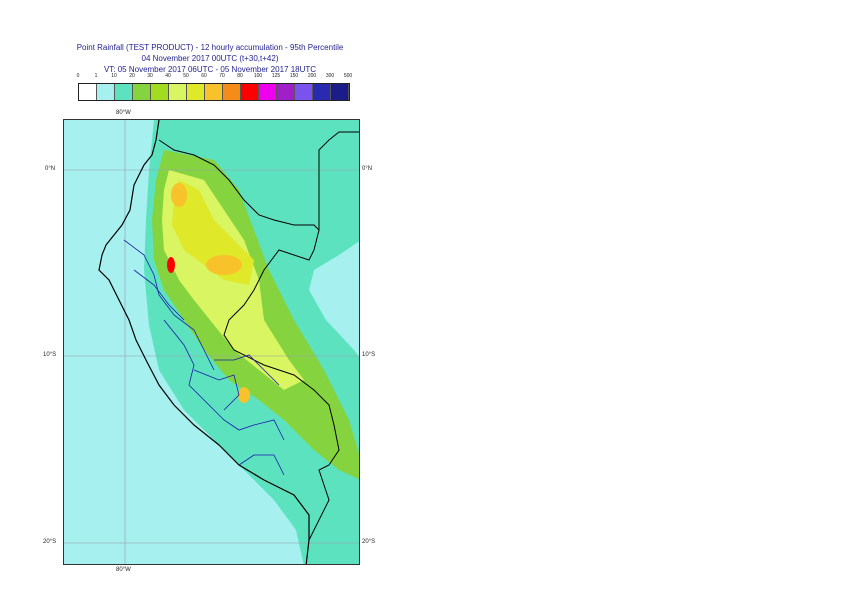 Image resolution: width=842 pixels, height=596 pixels. What do you see at coordinates (348, 76) in the screenshot?
I see `legend-threshold-label: 500` at bounding box center [348, 76].